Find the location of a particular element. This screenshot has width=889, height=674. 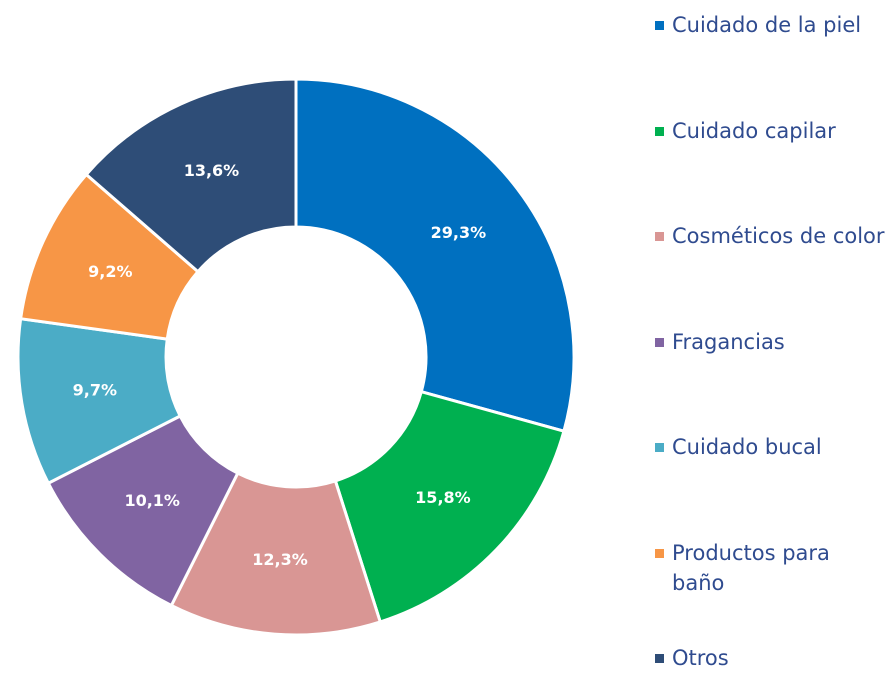

legend-item: Productos para baño is located at coordinates (770, 568).